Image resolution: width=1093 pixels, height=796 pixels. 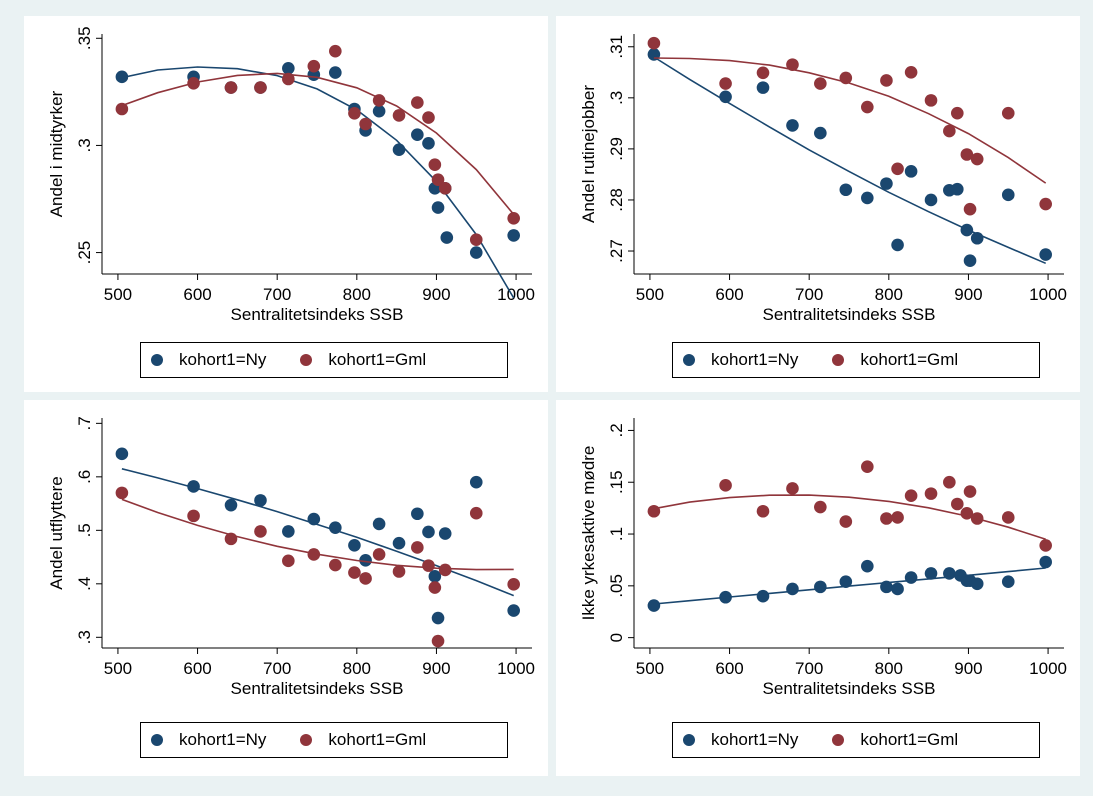 I want to click on y-tick-label: .15, so click(x=616, y=482).